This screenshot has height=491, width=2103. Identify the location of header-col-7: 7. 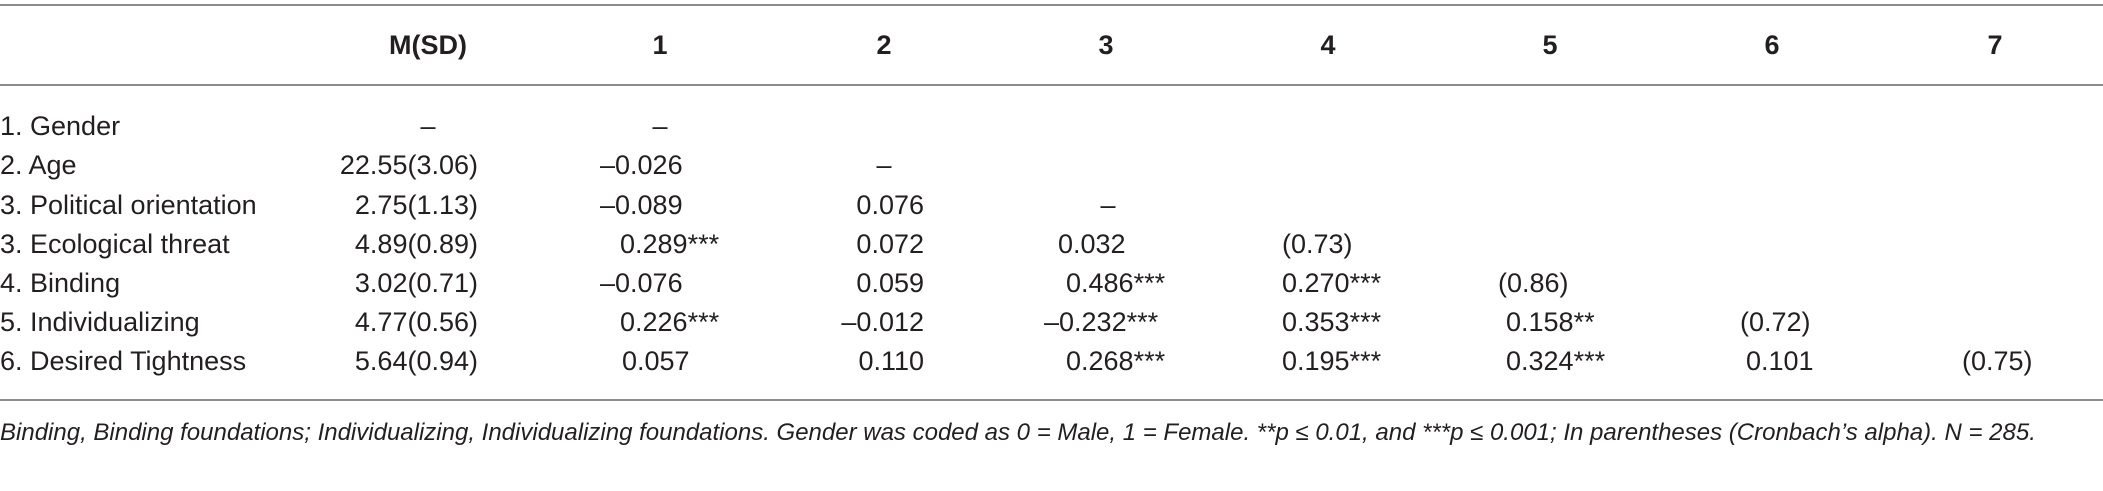
(1995, 45).